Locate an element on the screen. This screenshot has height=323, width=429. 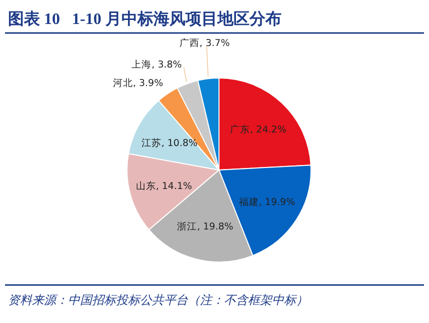
chart-title: 图表 10 1-10 月中标海风项目地区分布 is located at coordinates (145, 19).